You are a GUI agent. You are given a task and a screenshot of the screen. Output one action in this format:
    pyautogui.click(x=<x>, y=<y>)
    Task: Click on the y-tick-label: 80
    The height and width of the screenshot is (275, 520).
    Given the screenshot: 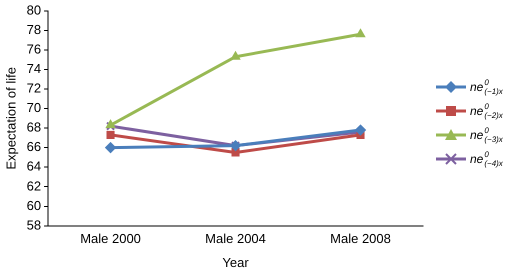 What is the action you would take?
    pyautogui.click(x=34, y=10)
    